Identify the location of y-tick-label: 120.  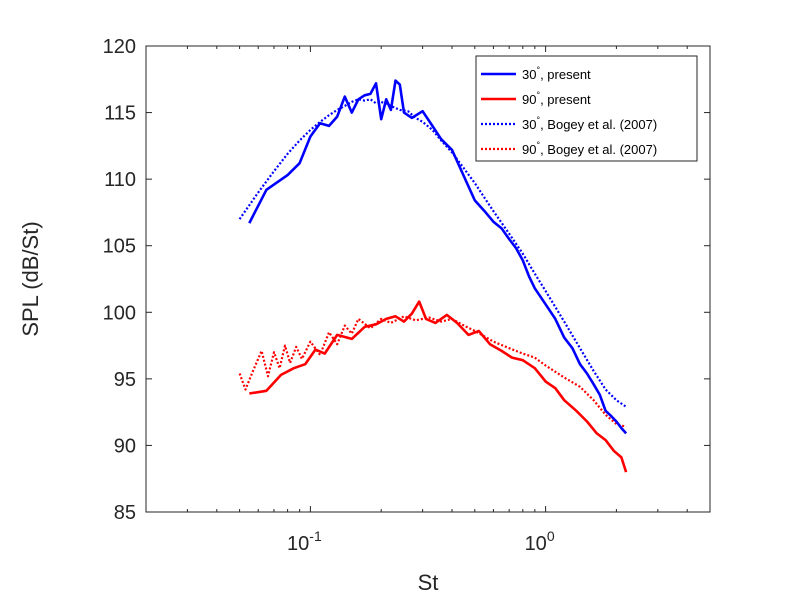
(119, 47).